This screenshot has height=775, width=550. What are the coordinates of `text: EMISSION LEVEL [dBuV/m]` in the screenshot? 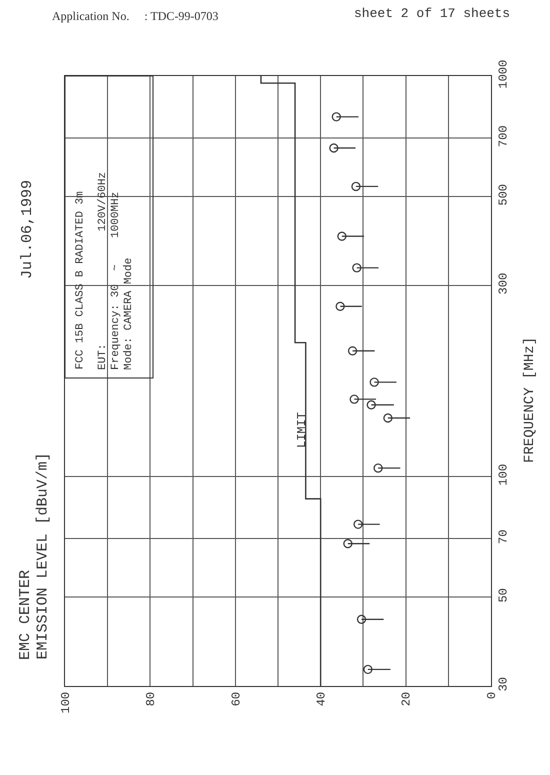 It's located at (43, 556).